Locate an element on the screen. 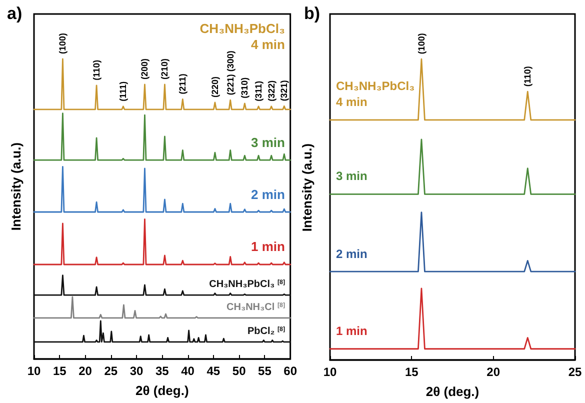 The height and width of the screenshot is (403, 585). x-tick-label: 55 is located at coordinates (265, 371).